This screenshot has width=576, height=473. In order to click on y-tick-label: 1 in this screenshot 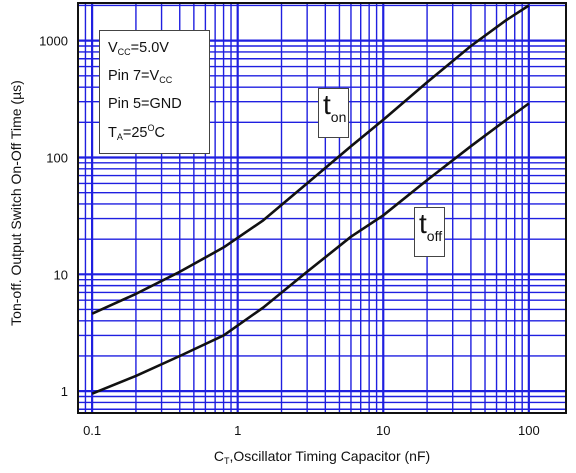, I will do `click(64, 391)`.